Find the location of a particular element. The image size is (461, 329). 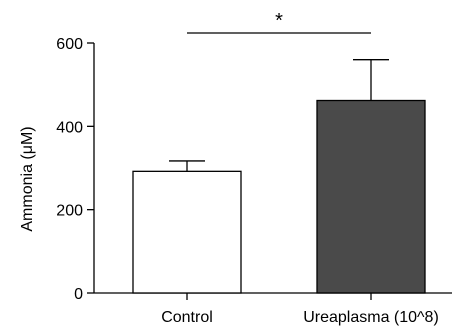

significance-star: * is located at coordinates (279, 21).